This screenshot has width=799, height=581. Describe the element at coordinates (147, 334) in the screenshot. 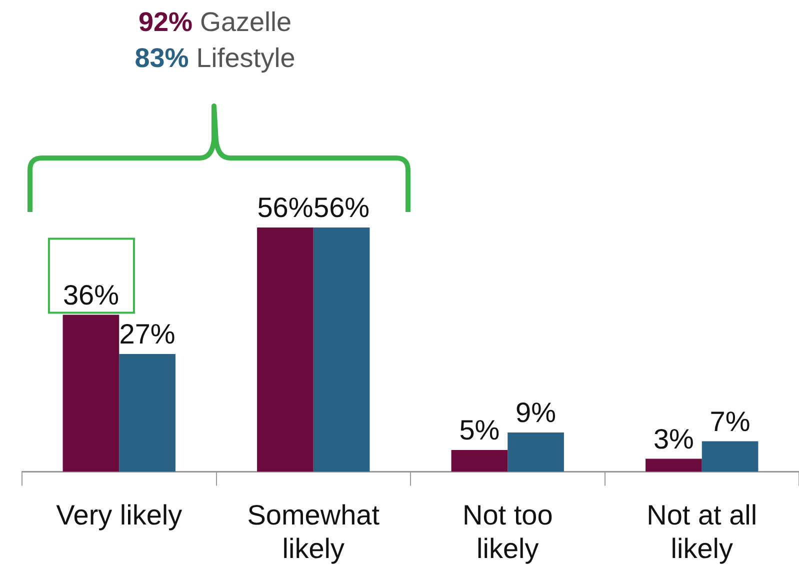

I see `data-label: 27%` at that location.